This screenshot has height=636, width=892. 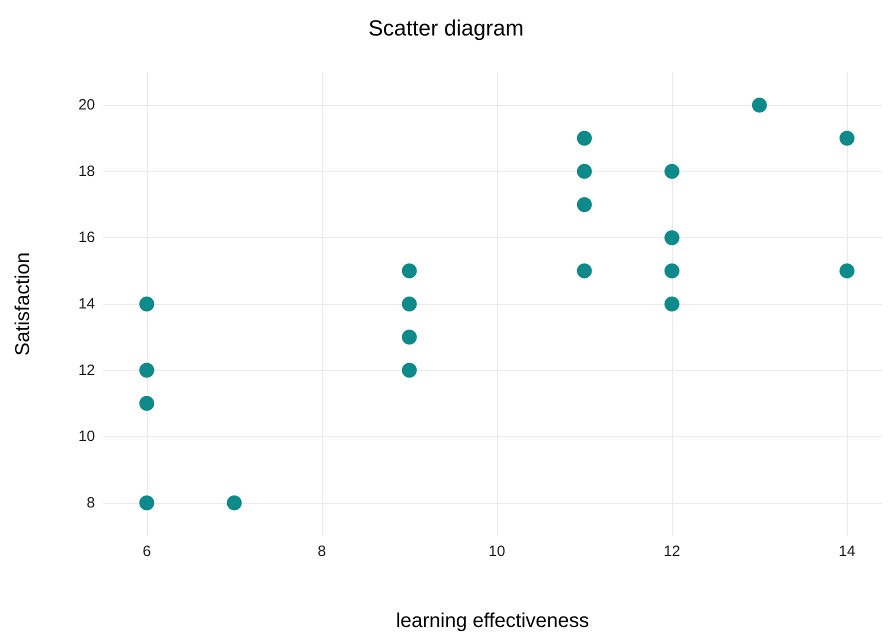 What do you see at coordinates (847, 551) in the screenshot?
I see `x-tick-label: 14` at bounding box center [847, 551].